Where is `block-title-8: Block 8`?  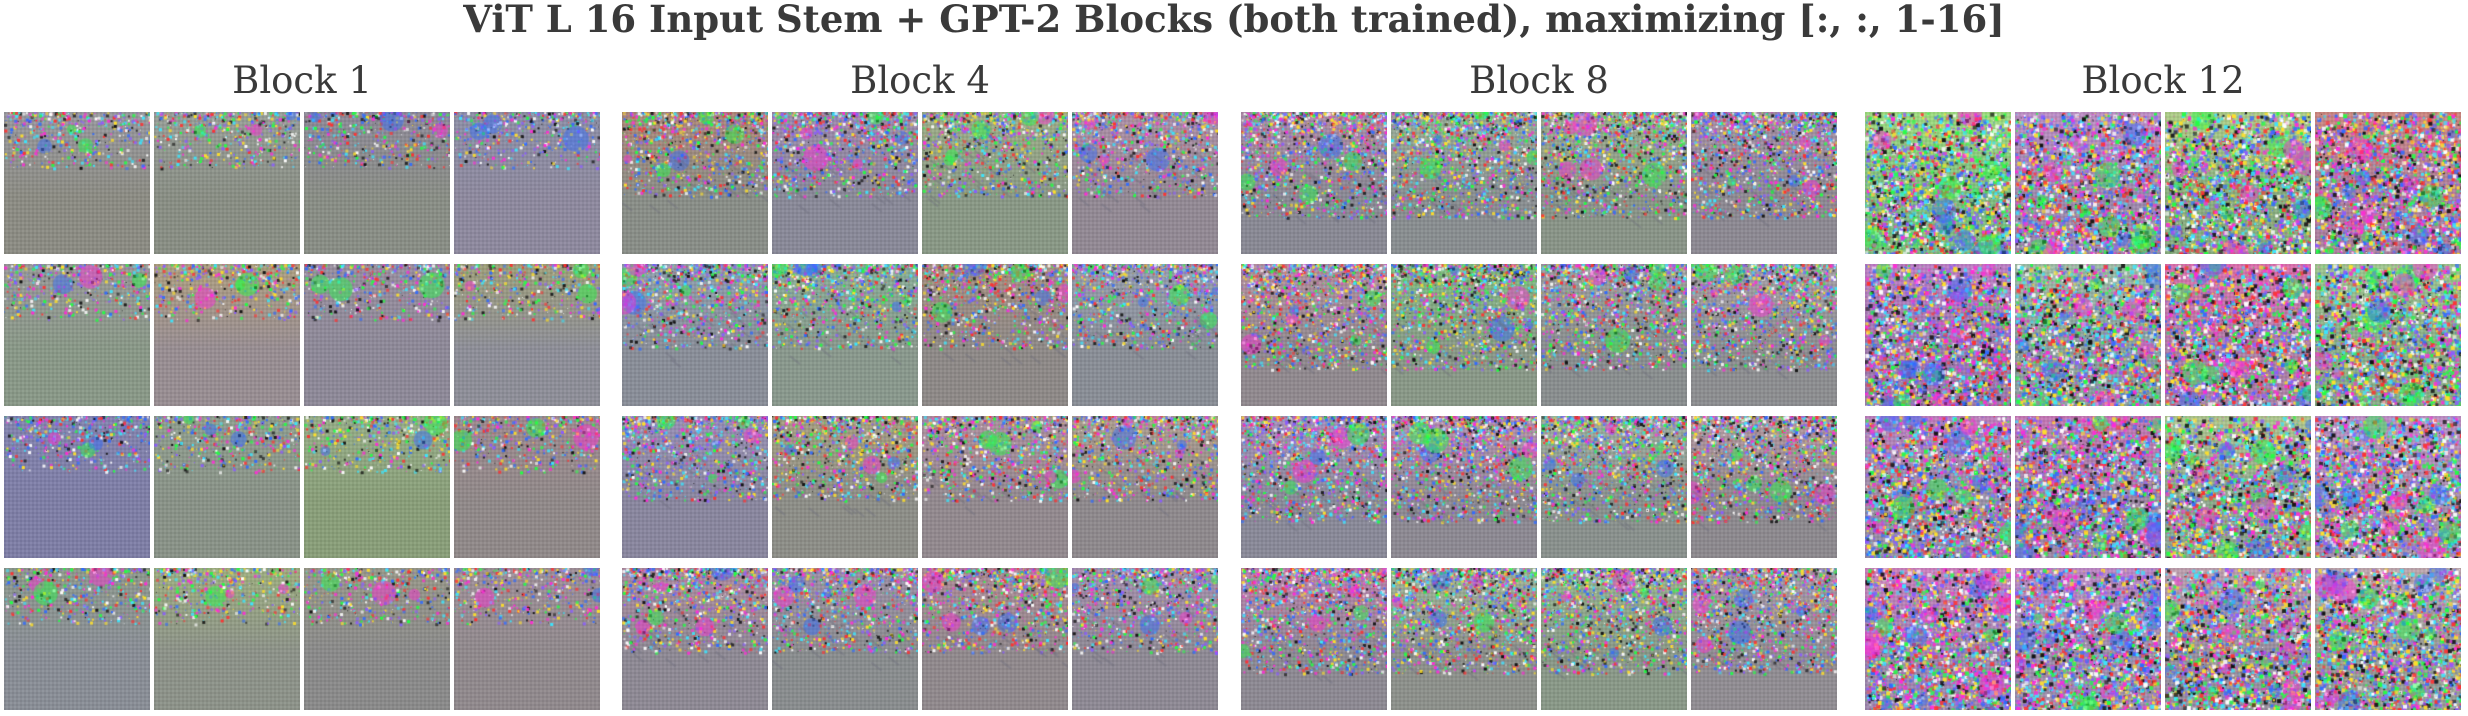 block-title-8: Block 8 is located at coordinates (1539, 80).